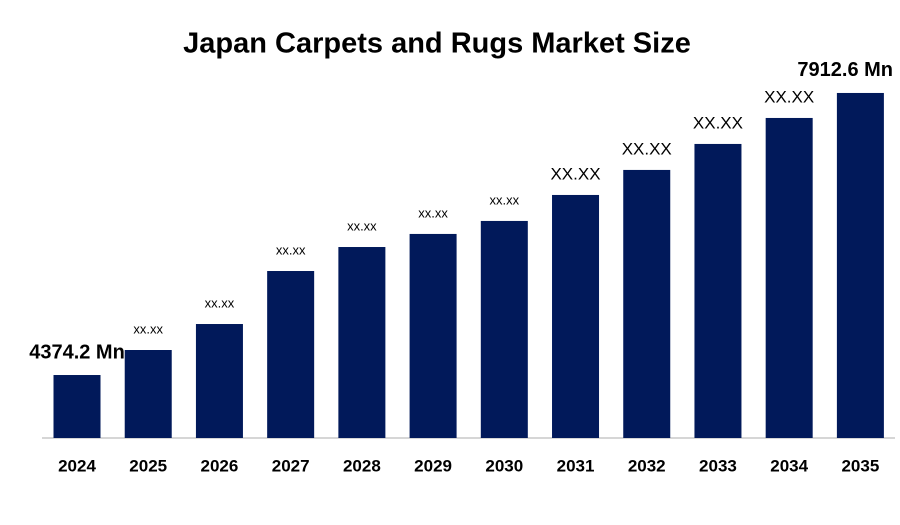 The image size is (900, 525). I want to click on x-tick-label: 2025, so click(148, 465).